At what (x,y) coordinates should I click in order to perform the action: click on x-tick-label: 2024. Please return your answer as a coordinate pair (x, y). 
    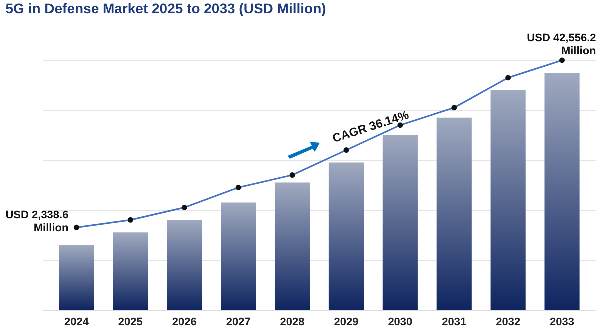
    Looking at the image, I should click on (77, 322).